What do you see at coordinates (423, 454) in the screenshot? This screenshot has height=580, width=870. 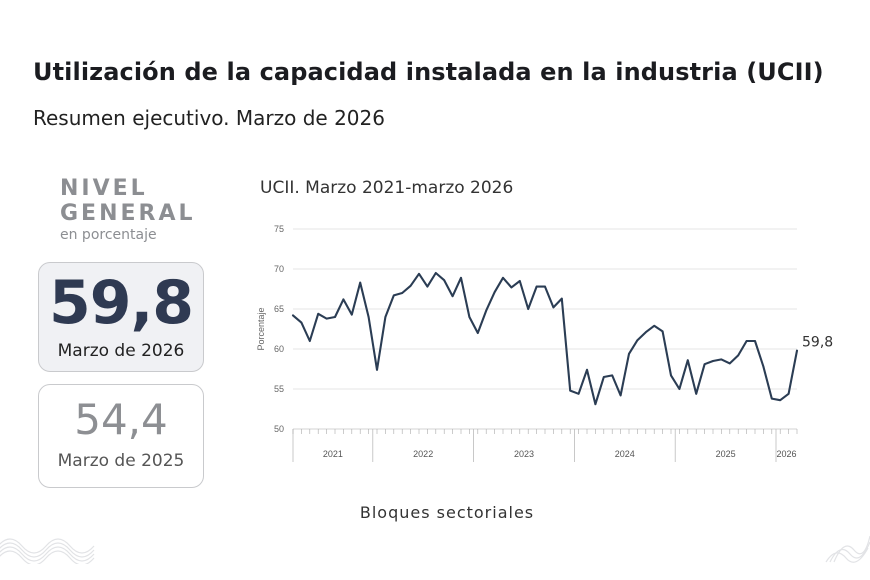 I see `x-year-label: 2022` at bounding box center [423, 454].